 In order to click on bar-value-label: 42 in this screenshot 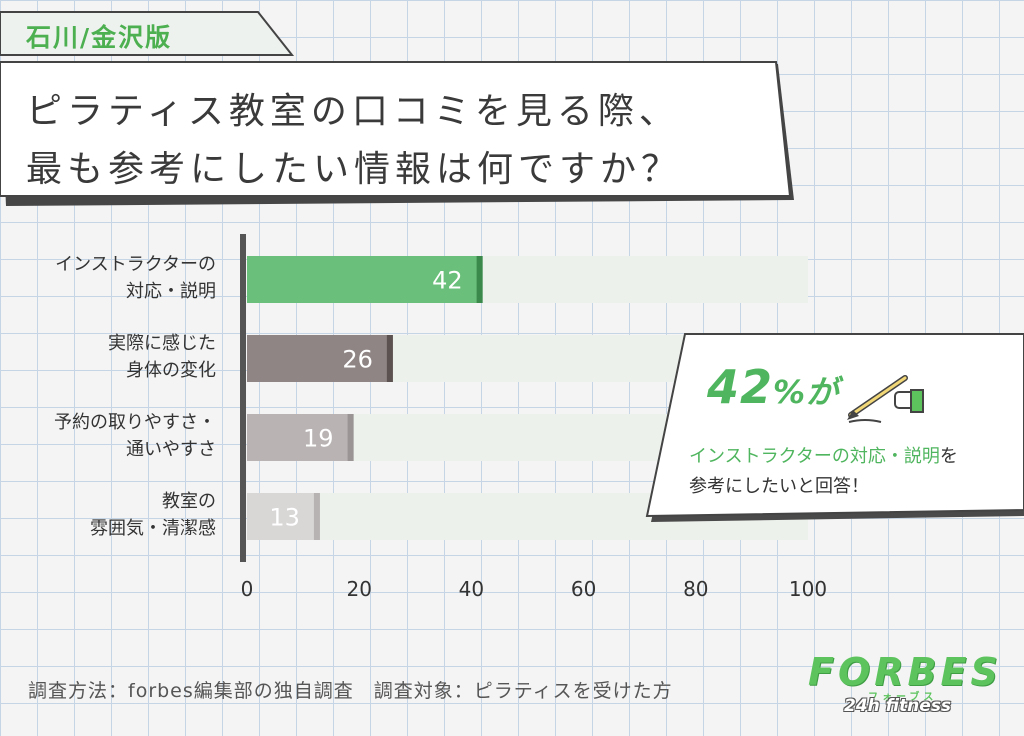, I will do `click(447, 281)`.